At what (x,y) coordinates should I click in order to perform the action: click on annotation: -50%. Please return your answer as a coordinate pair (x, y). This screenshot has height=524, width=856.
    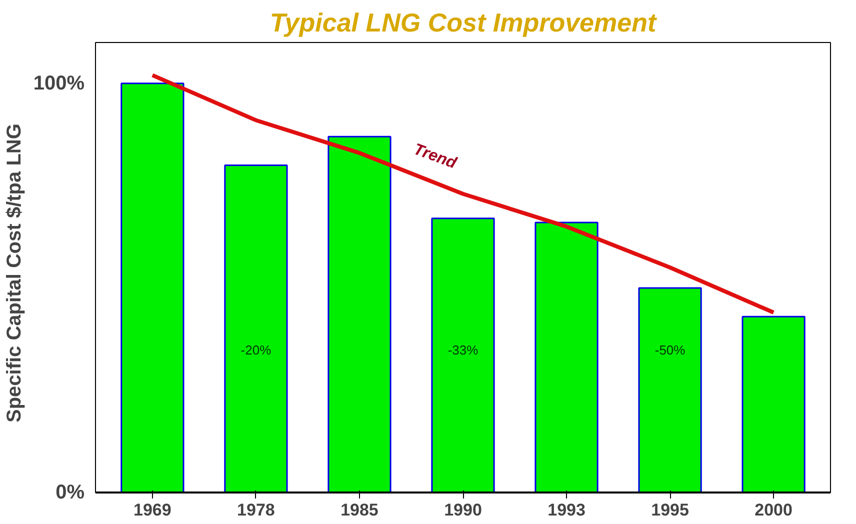
    Looking at the image, I should click on (670, 350).